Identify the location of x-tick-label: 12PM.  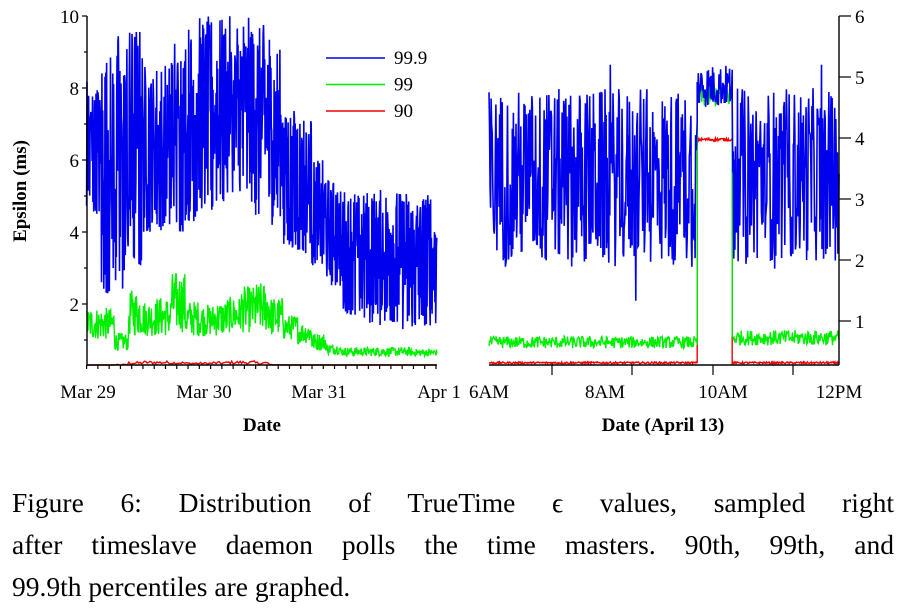
(839, 392).